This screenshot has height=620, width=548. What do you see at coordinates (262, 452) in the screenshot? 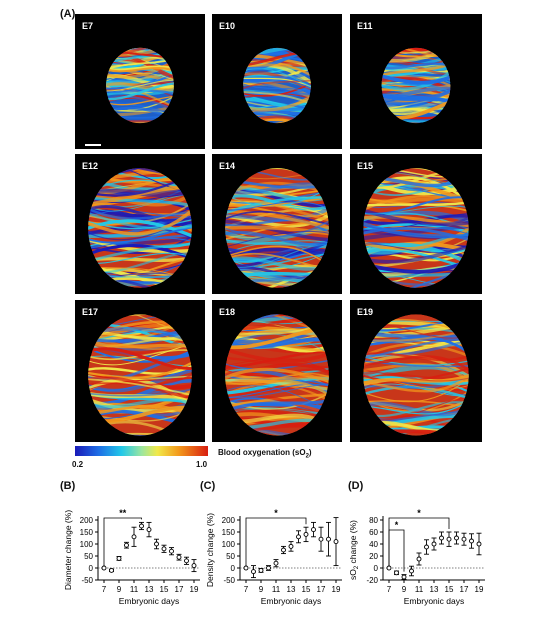
I see `colorbar-label-main: Blood oxygenation (sO` at bounding box center [262, 452].